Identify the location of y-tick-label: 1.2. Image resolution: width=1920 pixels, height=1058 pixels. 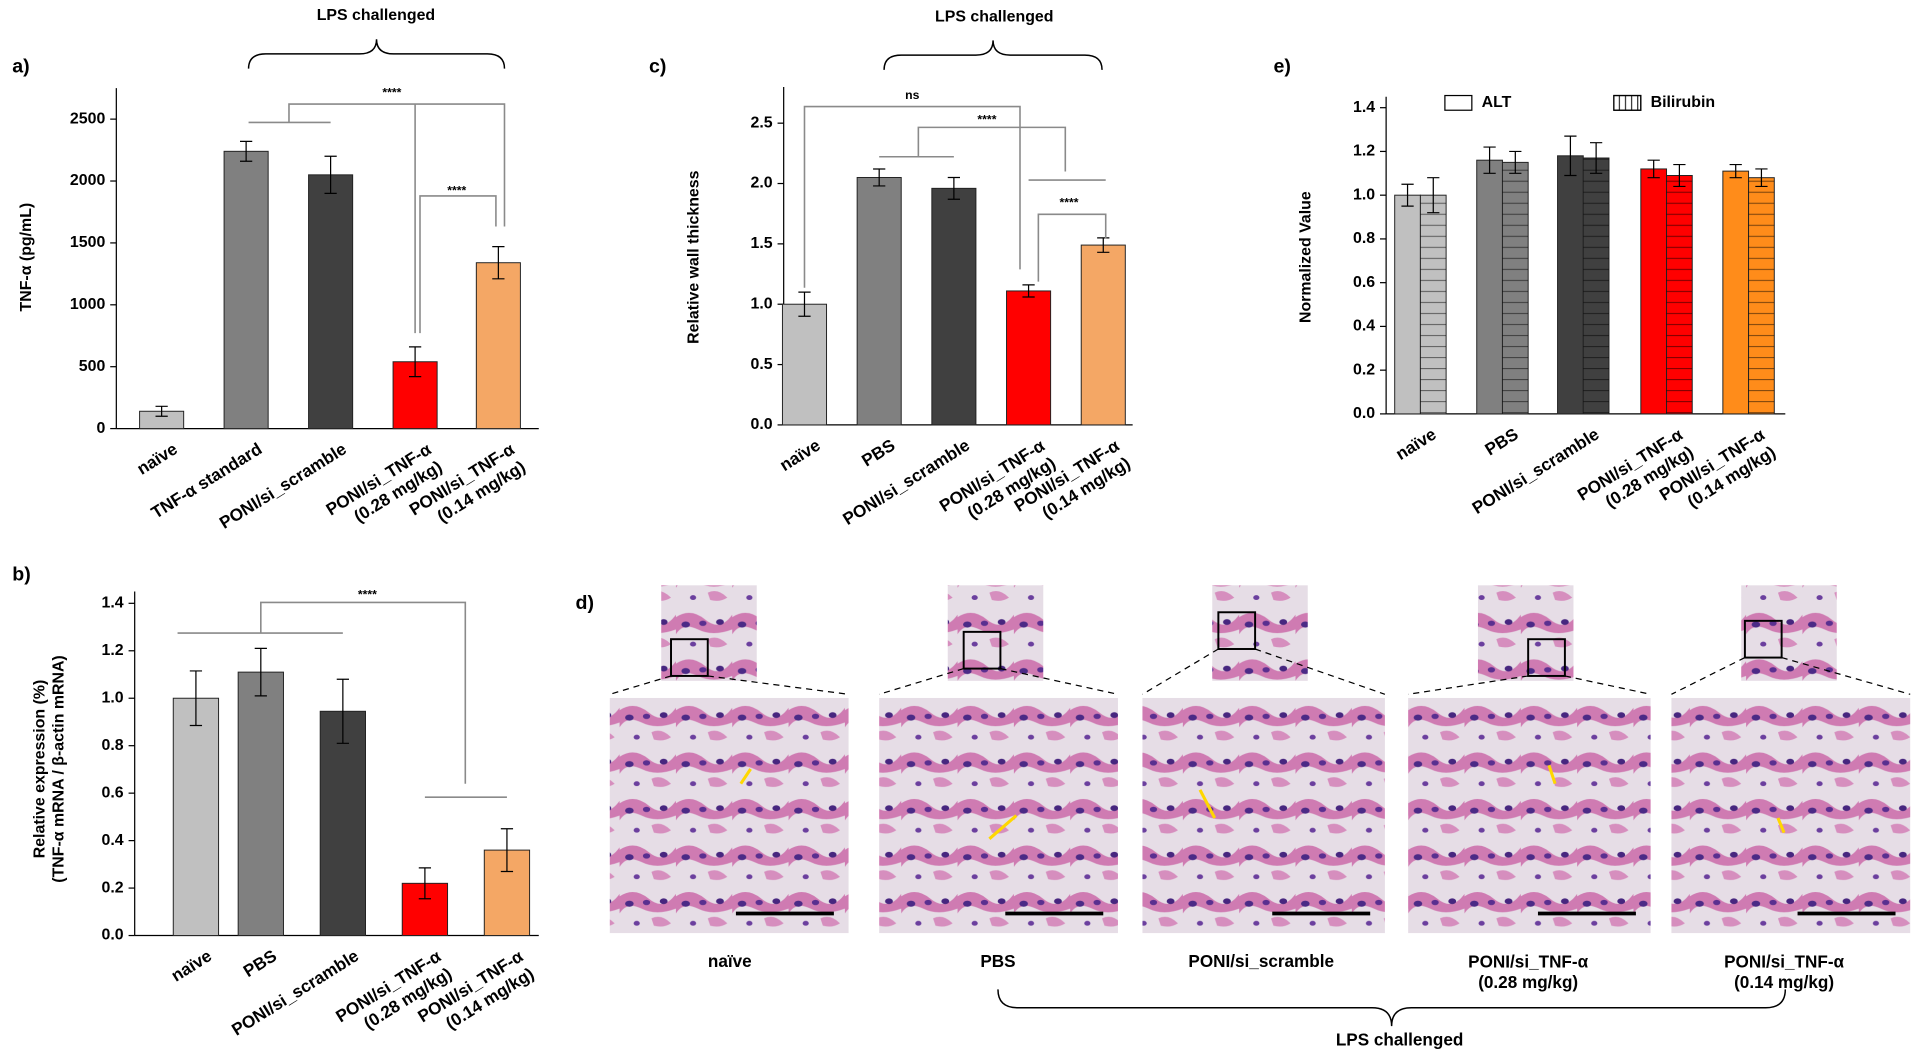
(113, 650).